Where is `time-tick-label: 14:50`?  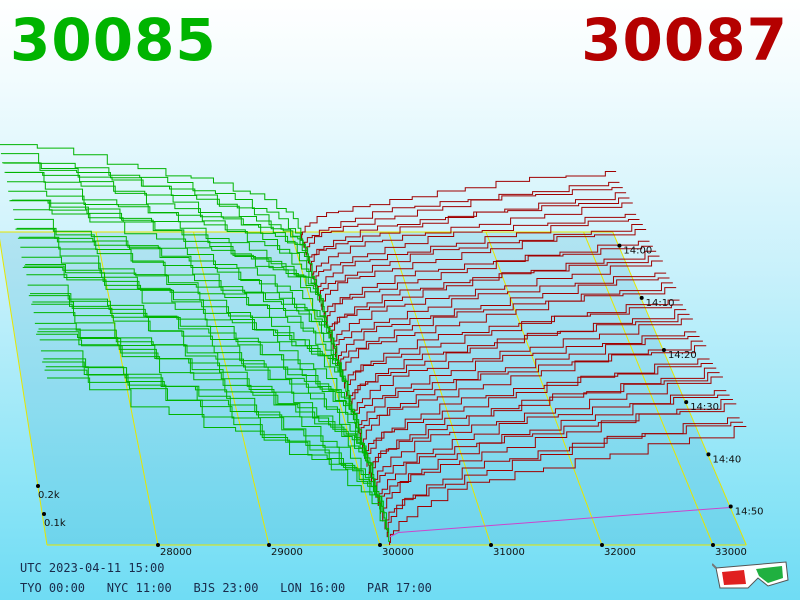
time-tick-label: 14:50 is located at coordinates (749, 511).